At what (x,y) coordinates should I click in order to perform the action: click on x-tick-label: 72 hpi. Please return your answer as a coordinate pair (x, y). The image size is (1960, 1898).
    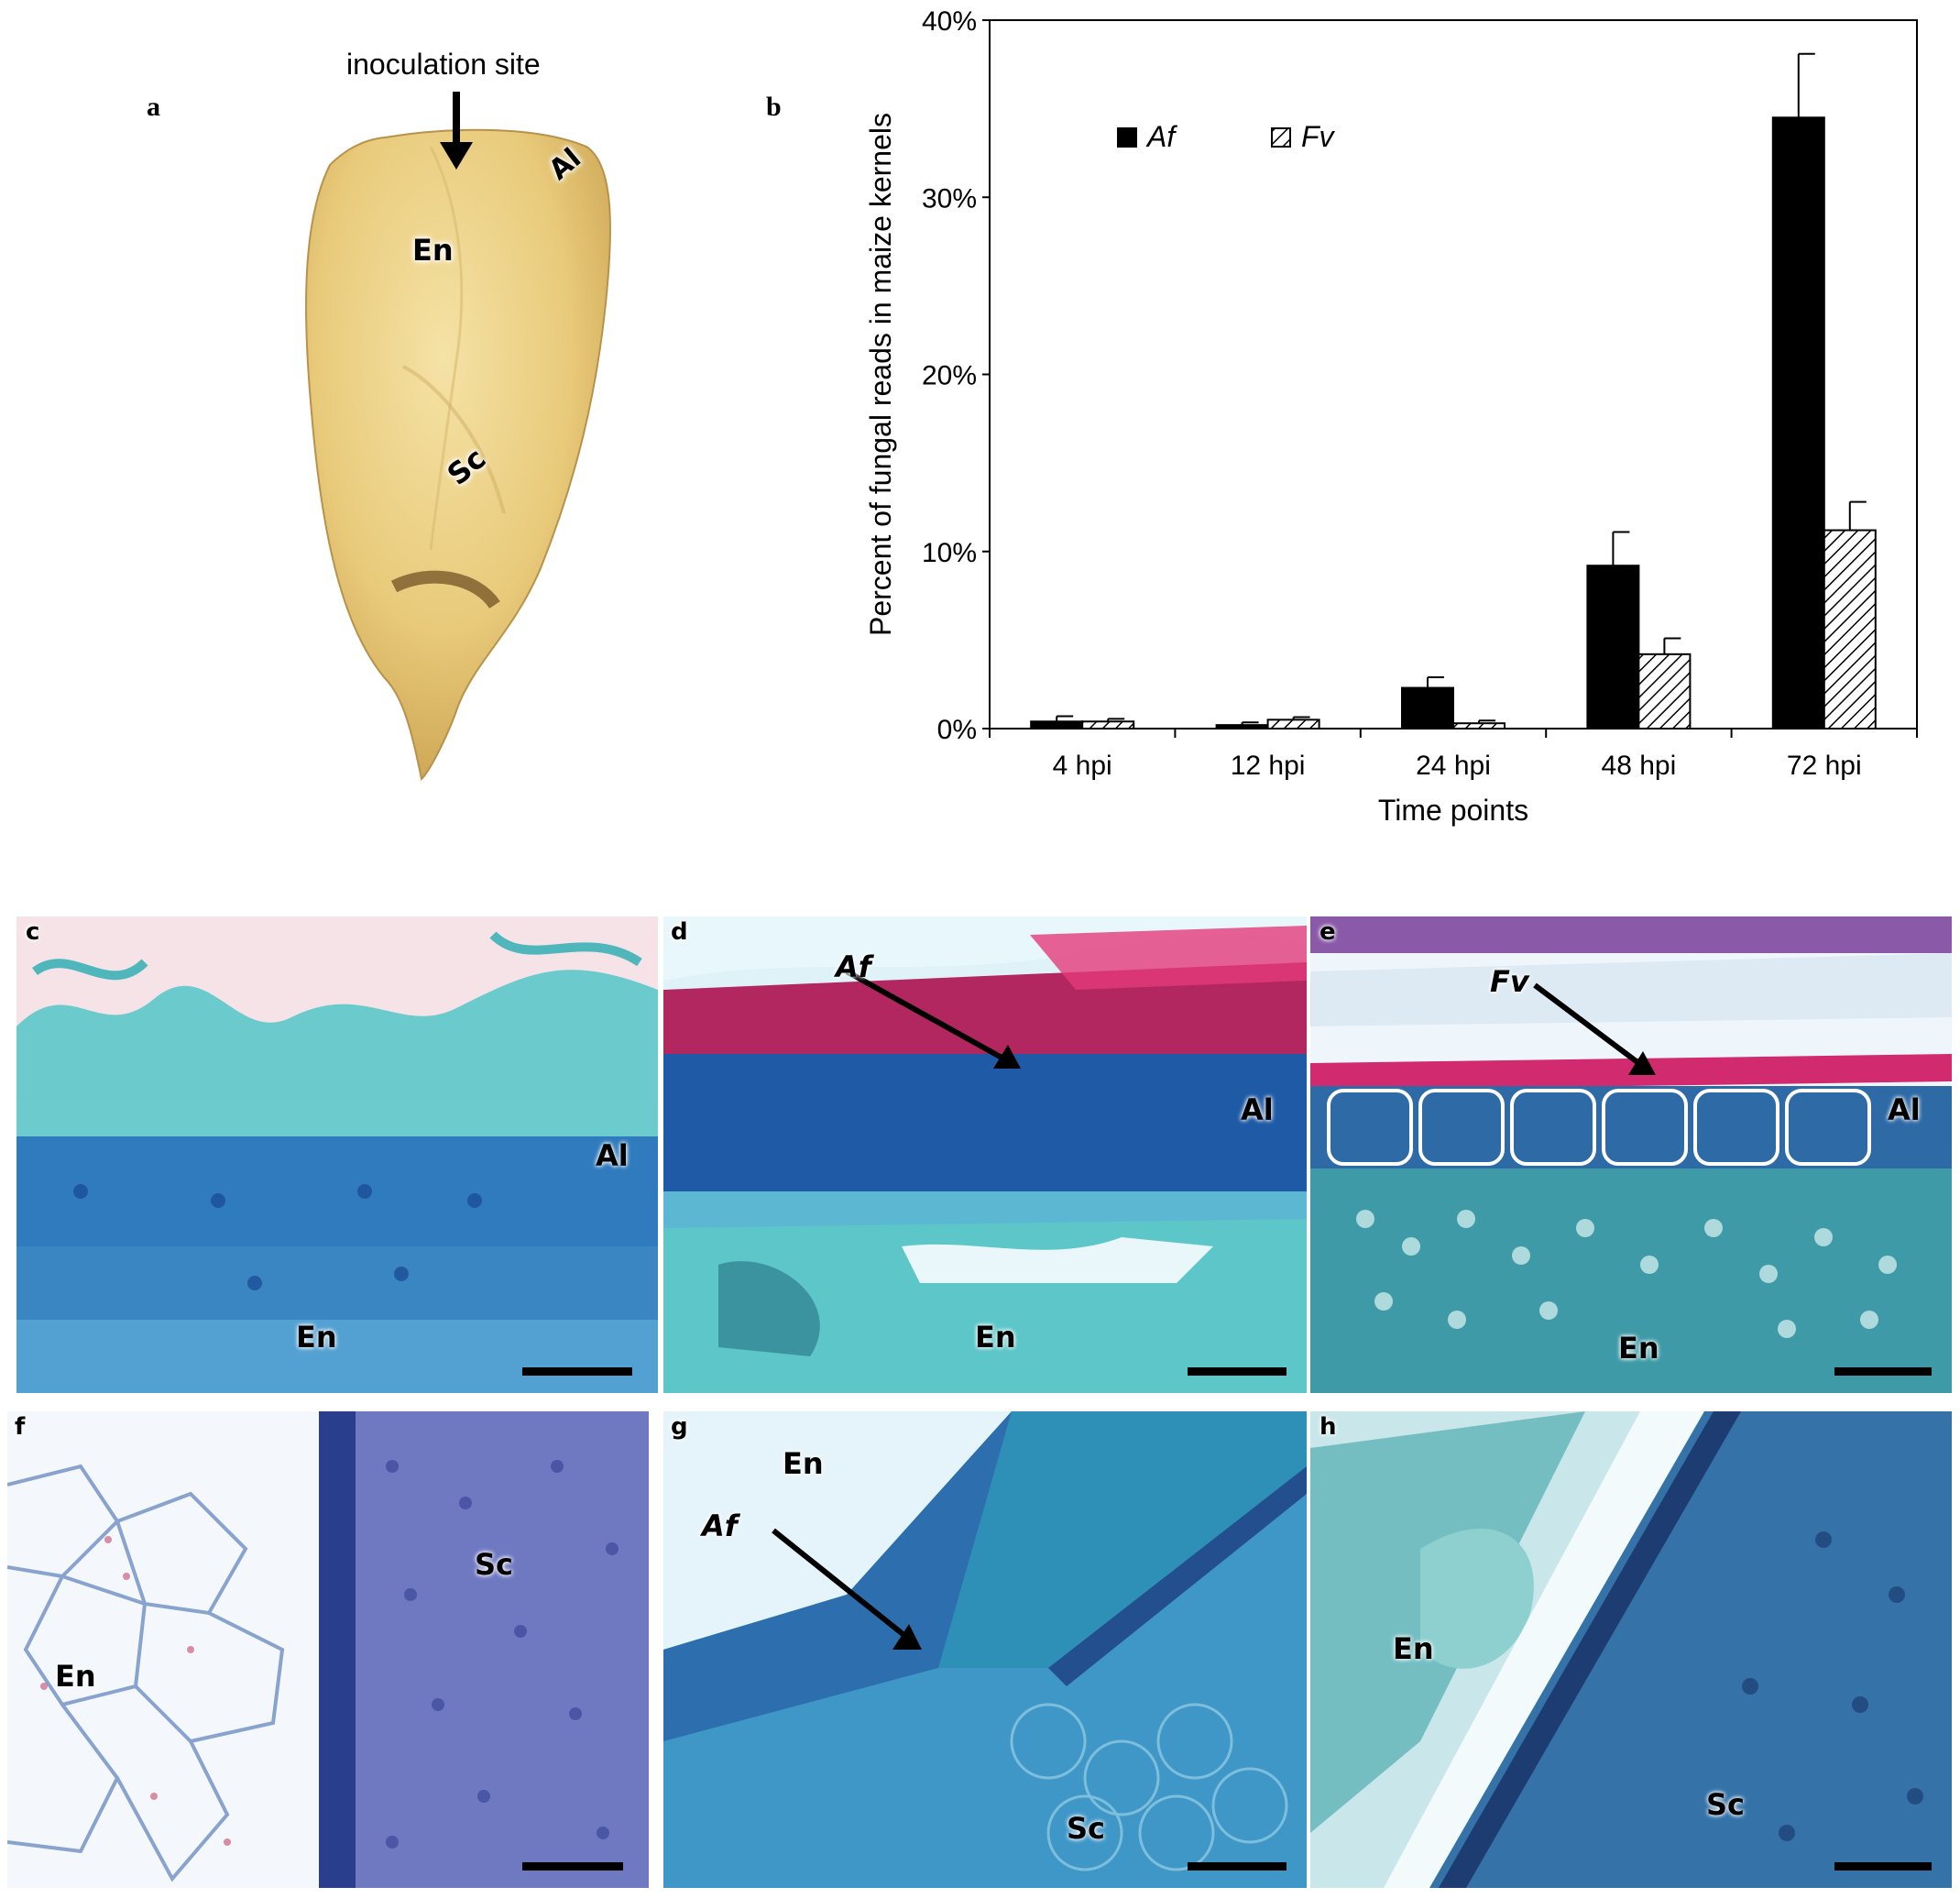
    Looking at the image, I should click on (1824, 766).